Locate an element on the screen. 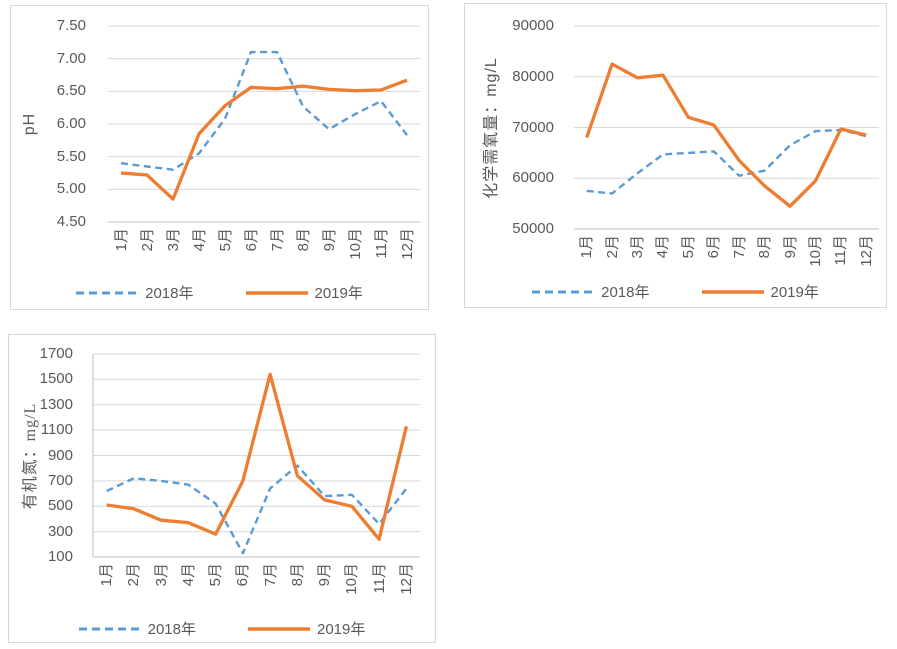 This screenshot has height=649, width=897. y-axis-tick-label: 50000 is located at coordinates (533, 228).